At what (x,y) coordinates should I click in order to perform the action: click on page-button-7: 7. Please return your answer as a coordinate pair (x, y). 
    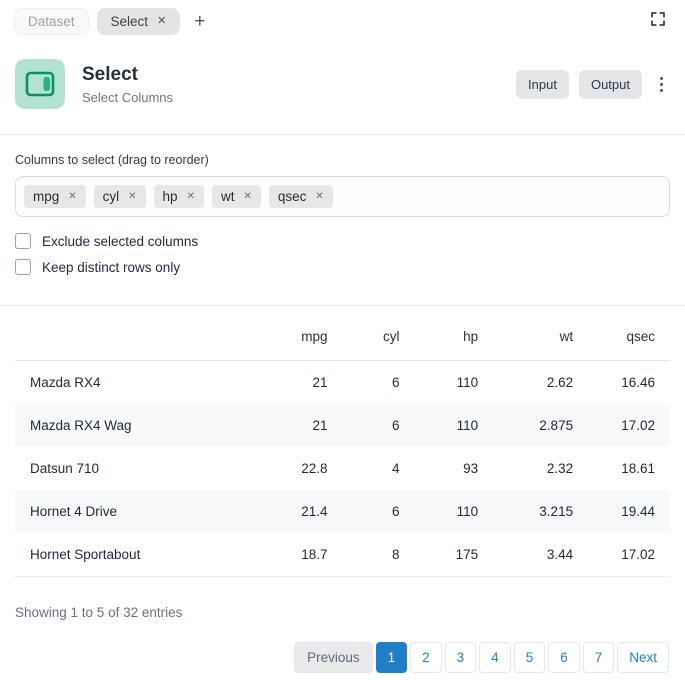
    Looking at the image, I should click on (598, 657).